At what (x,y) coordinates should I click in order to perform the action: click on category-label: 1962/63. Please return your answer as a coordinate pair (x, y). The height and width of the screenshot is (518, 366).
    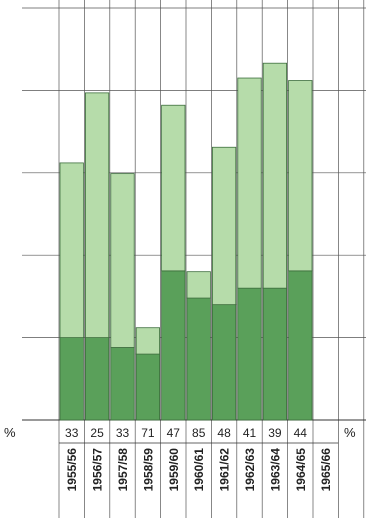
    Looking at the image, I should click on (250, 470).